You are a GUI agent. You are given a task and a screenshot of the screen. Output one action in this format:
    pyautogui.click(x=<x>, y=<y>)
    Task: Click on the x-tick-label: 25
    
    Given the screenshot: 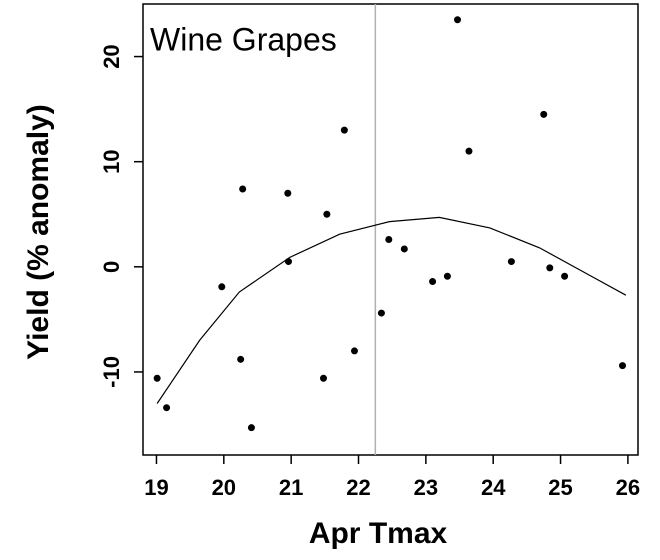 What is the action you would take?
    pyautogui.click(x=560, y=487)
    